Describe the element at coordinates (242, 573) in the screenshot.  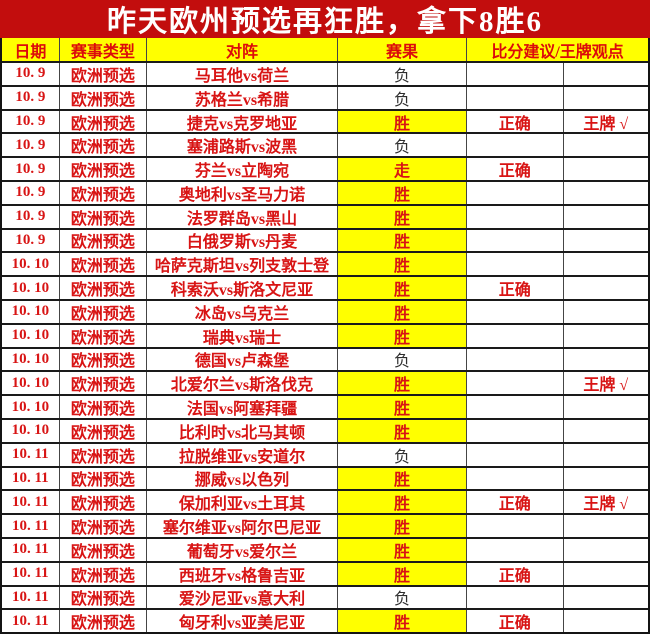
I see `match-cell: 西班牙vs格鲁吉亚` at that location.